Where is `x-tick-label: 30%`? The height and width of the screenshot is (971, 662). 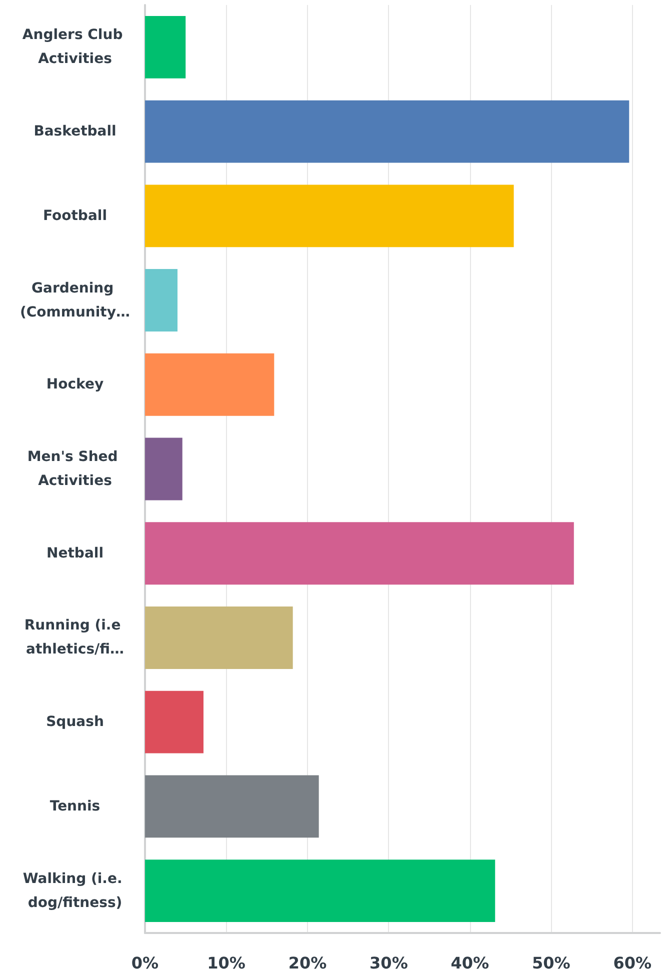 x-tick-label: 30% is located at coordinates (389, 962).